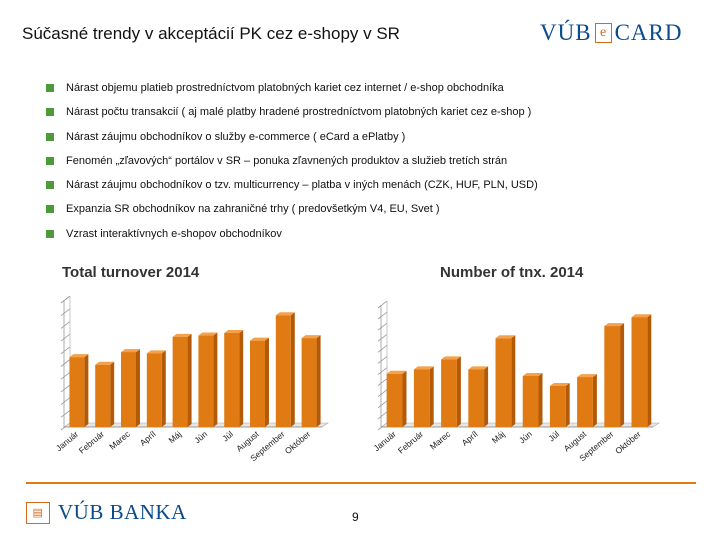  What do you see at coordinates (38, 512) in the screenshot?
I see `vub-building-icon: ▤` at bounding box center [38, 512].